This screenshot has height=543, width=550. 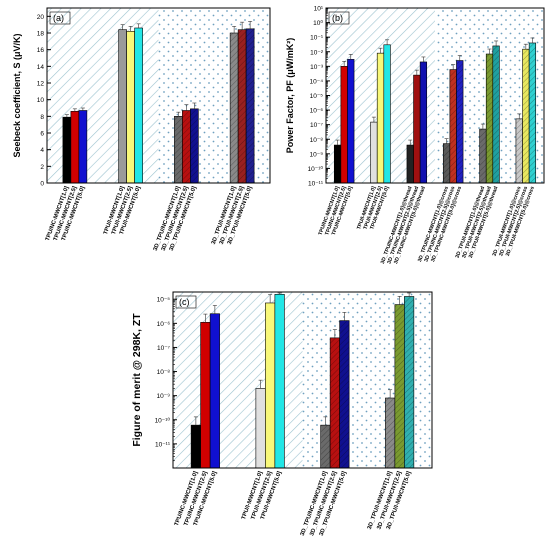 What do you see at coordinates (41, 100) in the screenshot?
I see `y-tick-label: 10` at bounding box center [41, 100].